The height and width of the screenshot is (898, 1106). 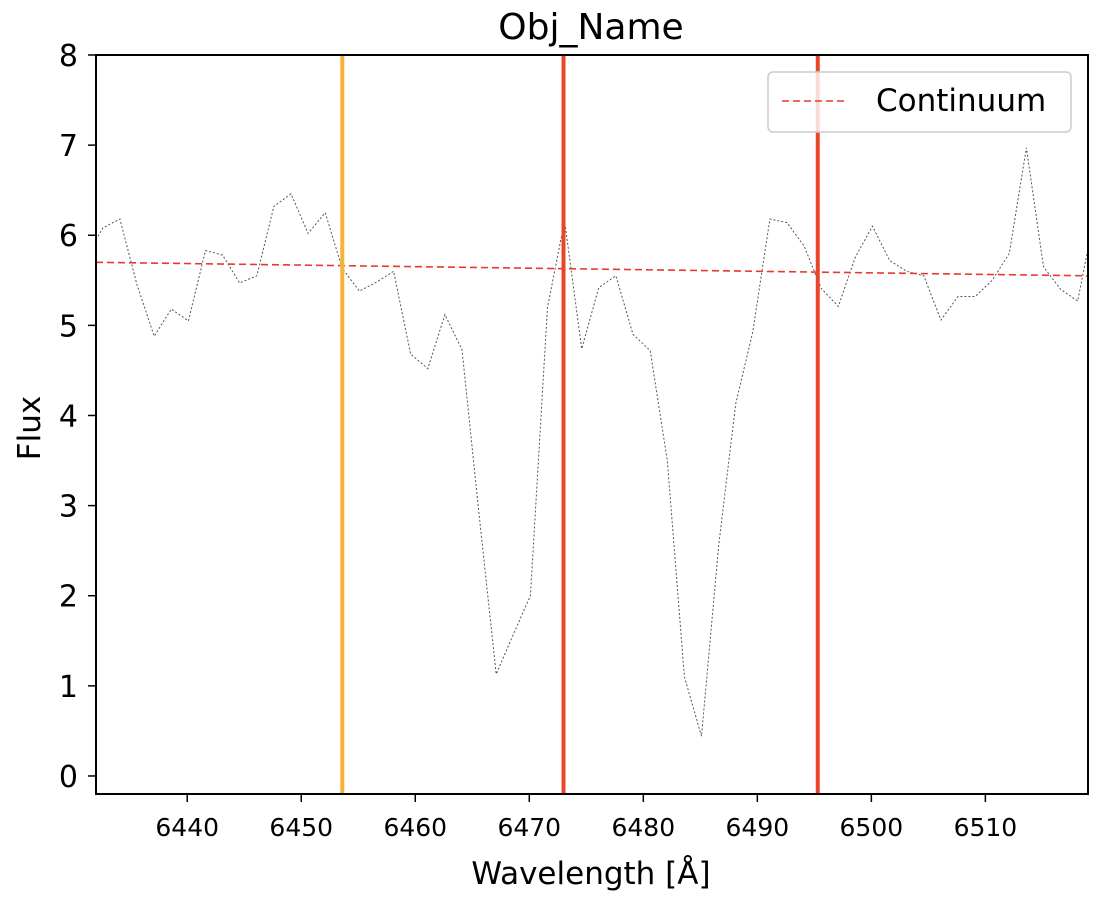 What do you see at coordinates (68, 56) in the screenshot?
I see `y-tick-label: 8` at bounding box center [68, 56].